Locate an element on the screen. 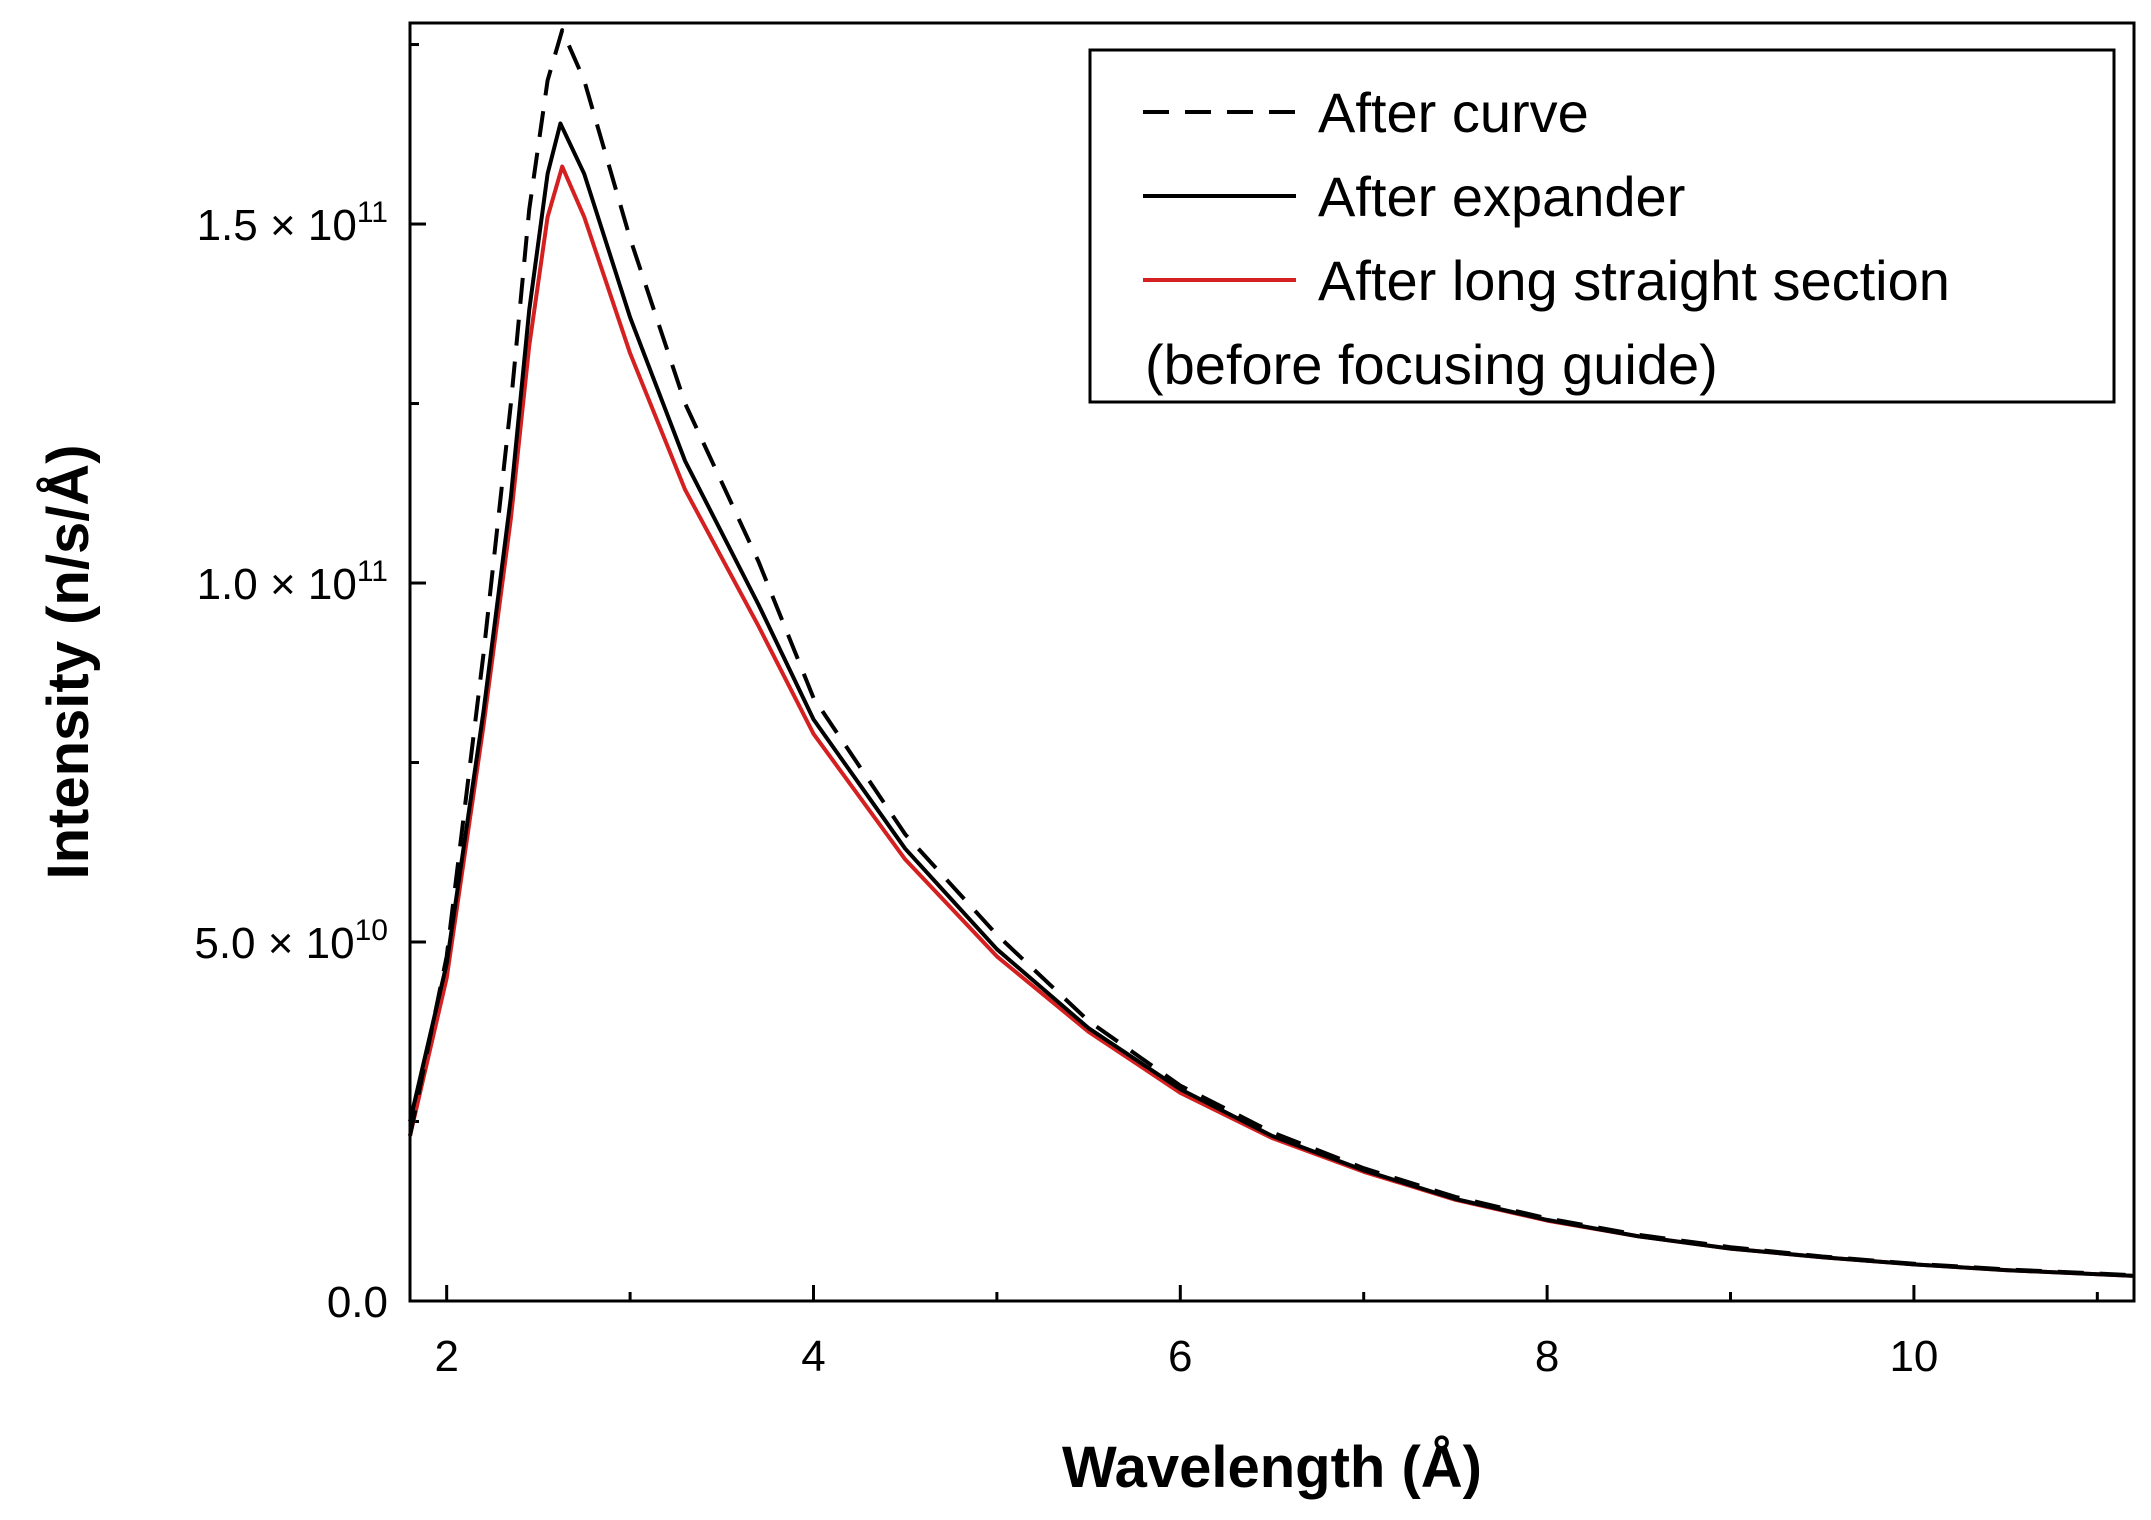 This screenshot has width=2151, height=1520. x-axis-ticks: 2 4 6 8 10 is located at coordinates (1266, 1333).